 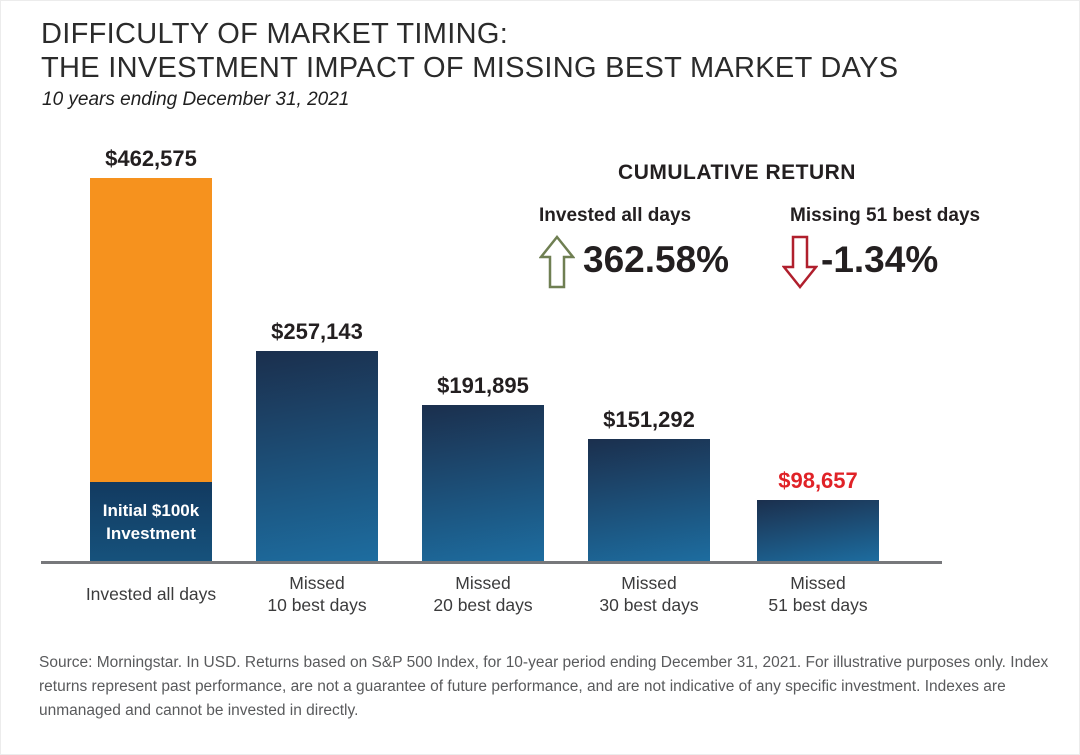 I want to click on bar-missed-30-best-days, so click(x=649, y=500).